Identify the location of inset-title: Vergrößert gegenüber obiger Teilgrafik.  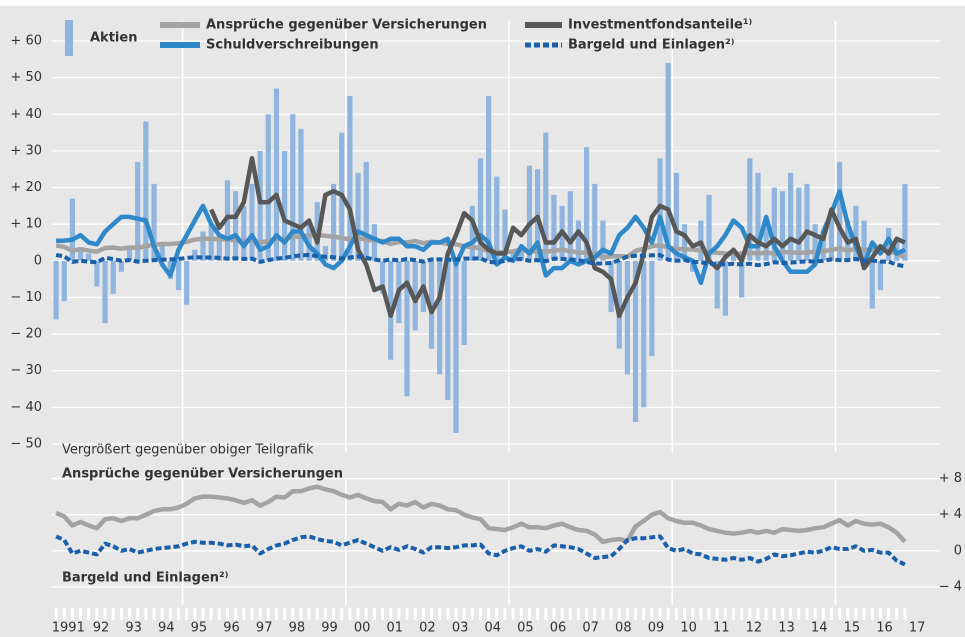
(188, 450).